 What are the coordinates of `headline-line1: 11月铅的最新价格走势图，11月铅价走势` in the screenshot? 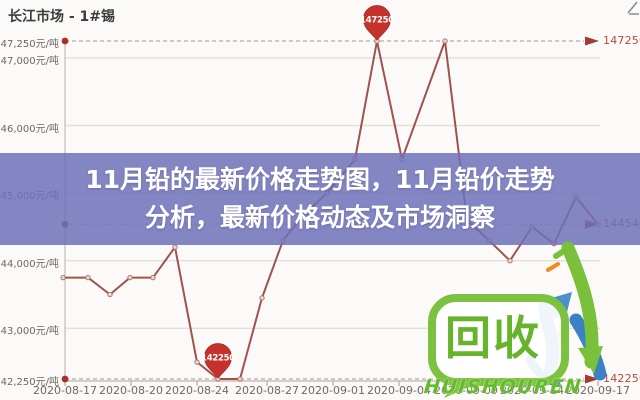 It's located at (320, 179).